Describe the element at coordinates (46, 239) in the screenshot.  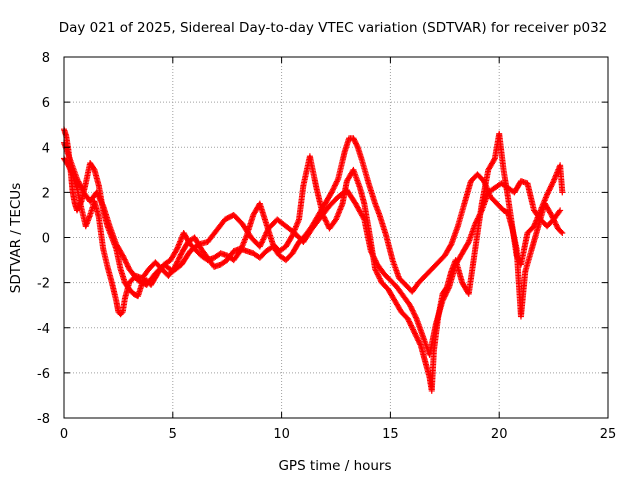
I see `y-tick-label: 0` at that location.